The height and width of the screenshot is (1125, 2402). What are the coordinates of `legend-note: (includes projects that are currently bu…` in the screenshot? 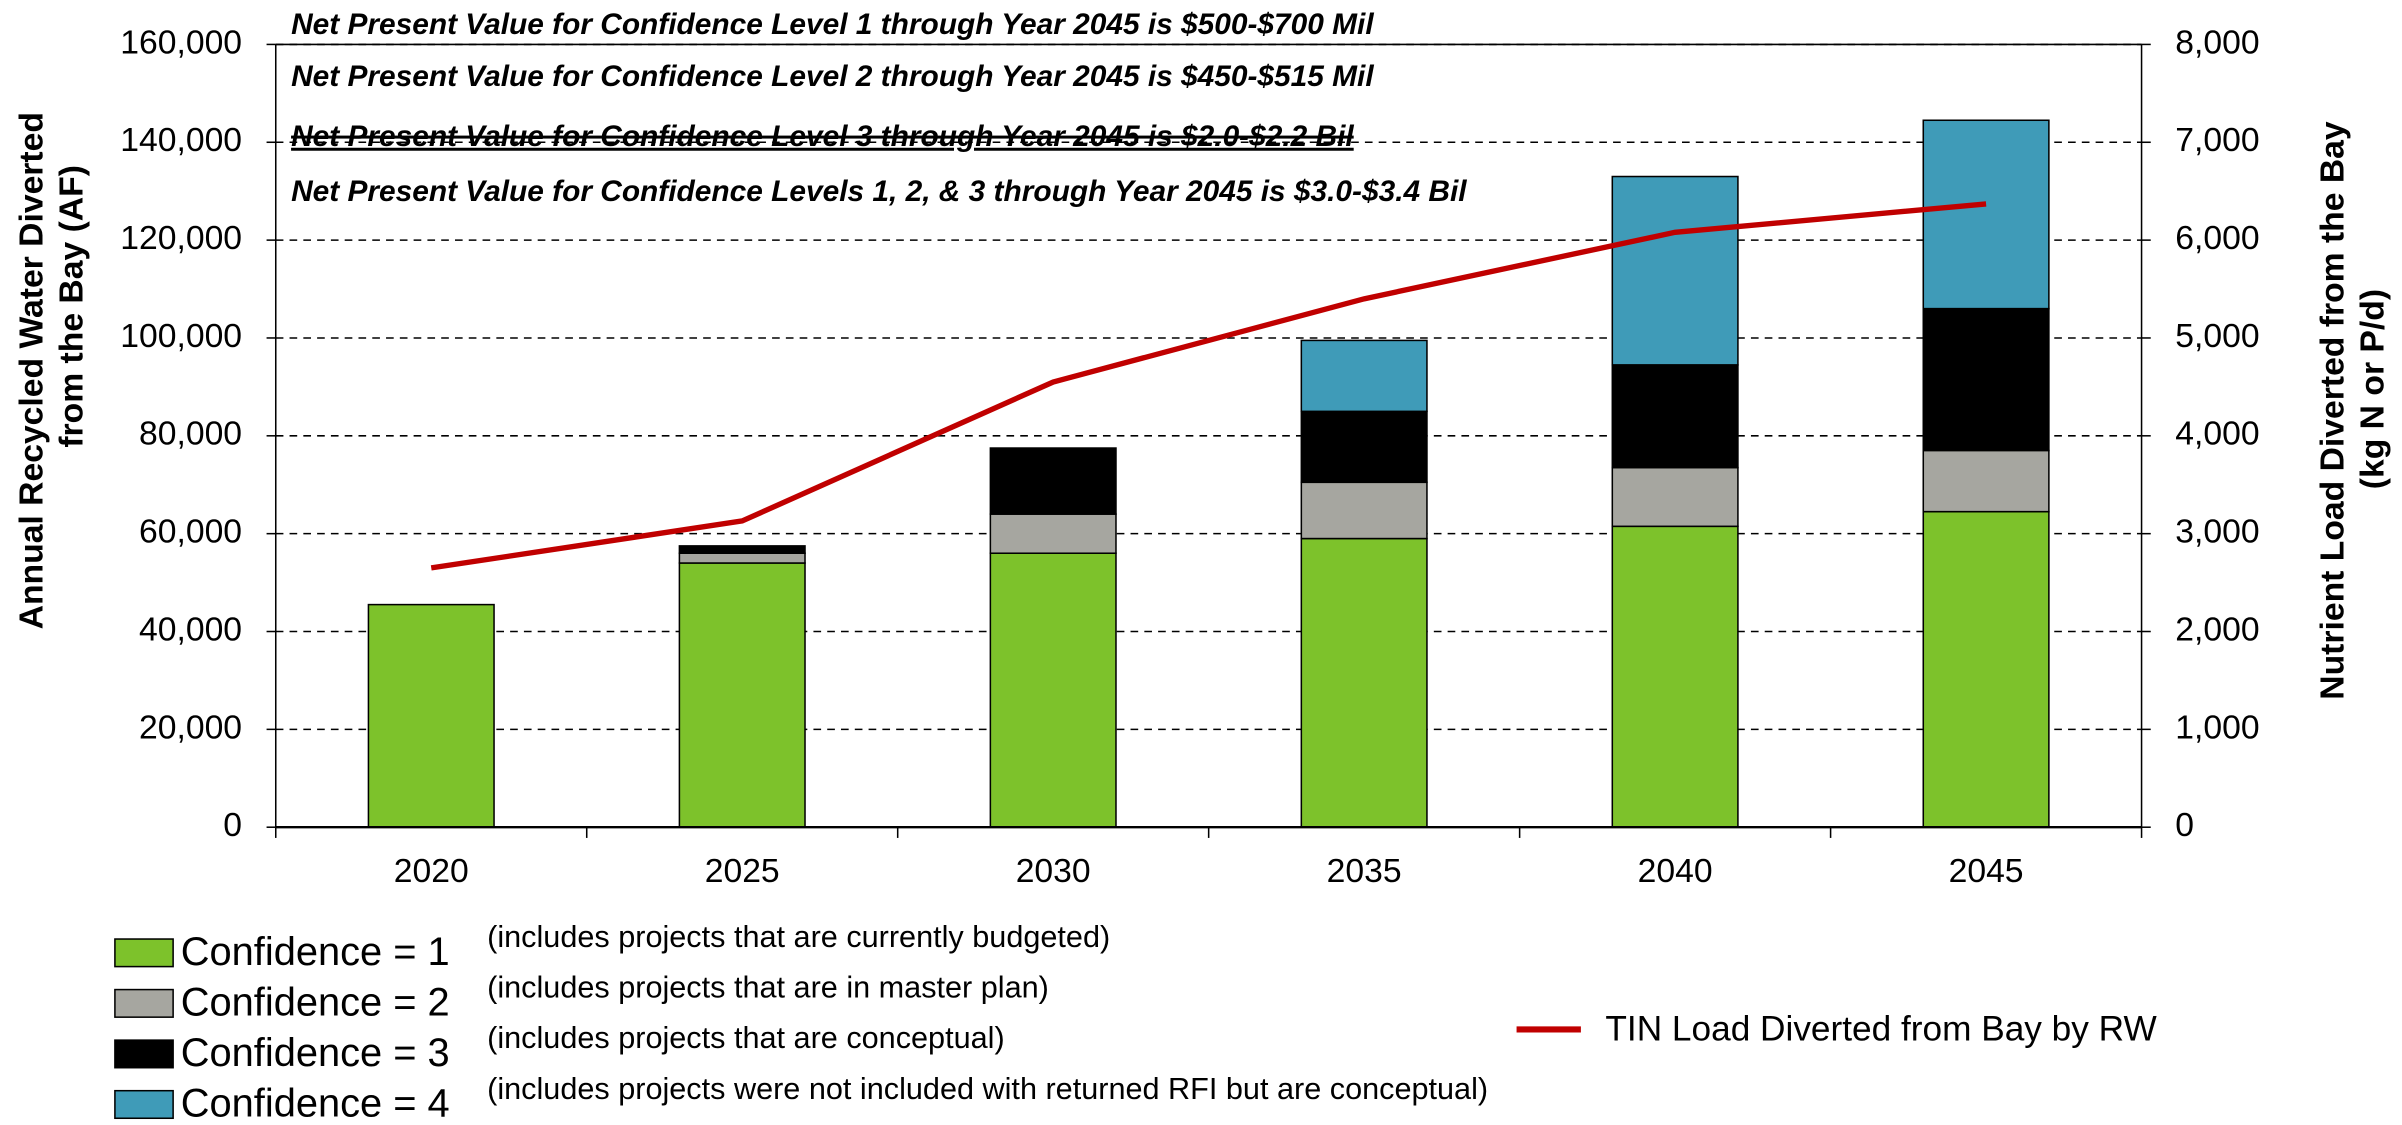 It's located at (798, 937).